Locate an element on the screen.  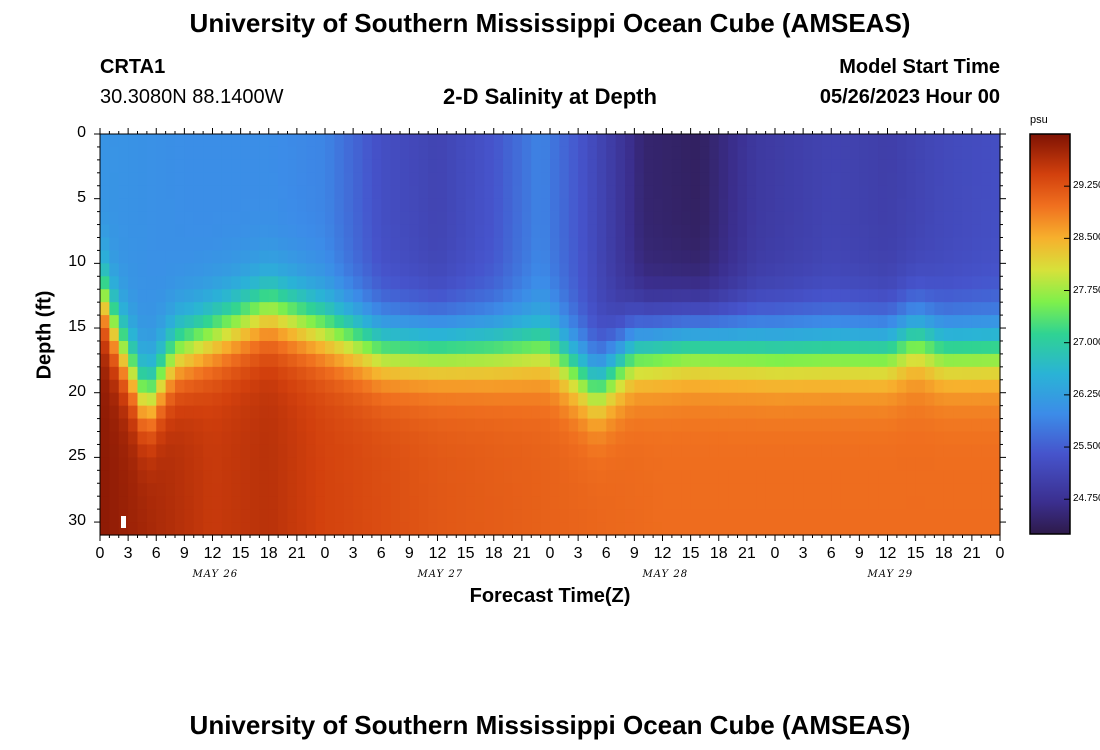
y-tick-label: 25 is located at coordinates (77, 456).